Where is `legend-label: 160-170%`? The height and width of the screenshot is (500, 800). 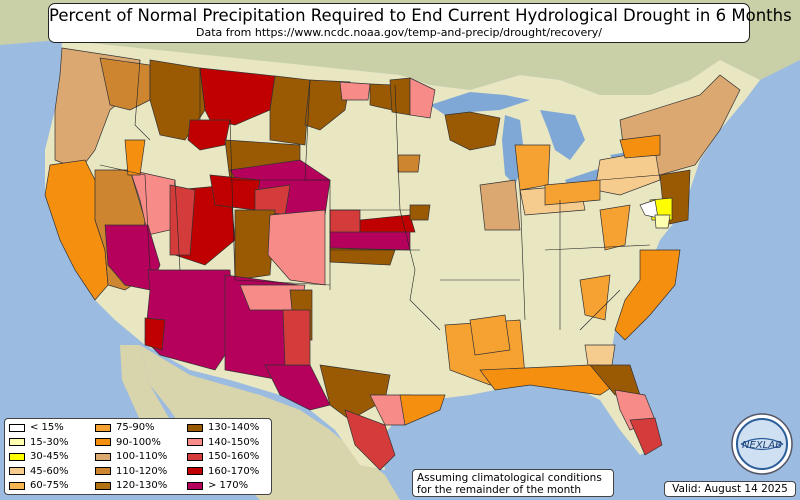
legend-label: 160-170% is located at coordinates (234, 471).